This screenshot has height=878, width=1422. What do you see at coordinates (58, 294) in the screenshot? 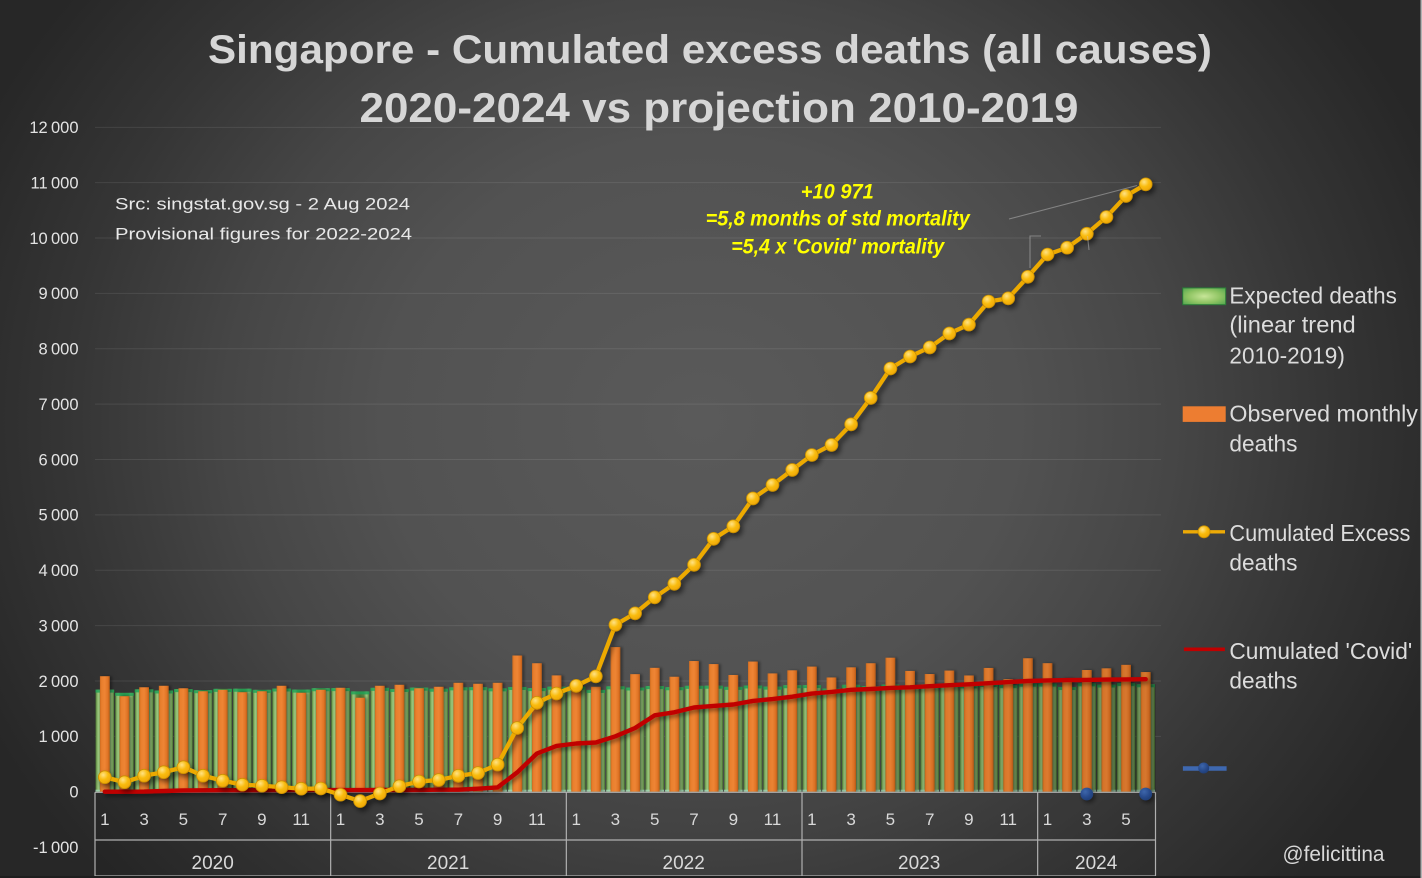
I see `svg-text: 9 000` at bounding box center [58, 294].